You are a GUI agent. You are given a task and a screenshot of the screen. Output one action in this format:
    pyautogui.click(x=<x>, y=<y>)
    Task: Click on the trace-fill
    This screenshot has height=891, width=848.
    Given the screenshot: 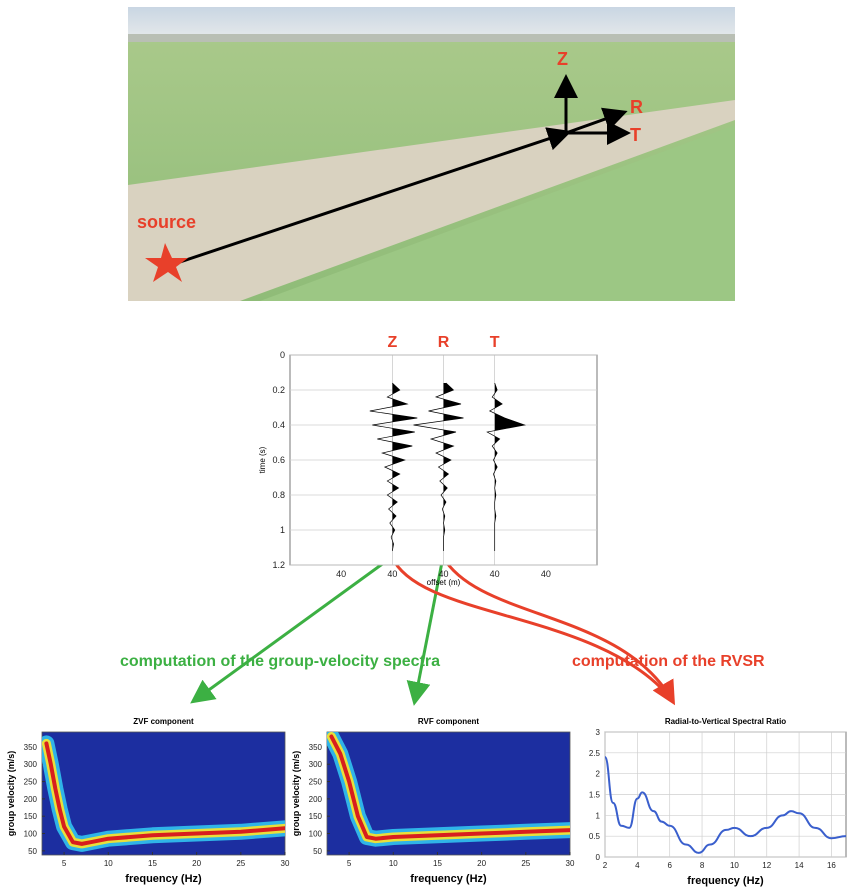 What is the action you would take?
    pyautogui.click(x=509, y=467)
    